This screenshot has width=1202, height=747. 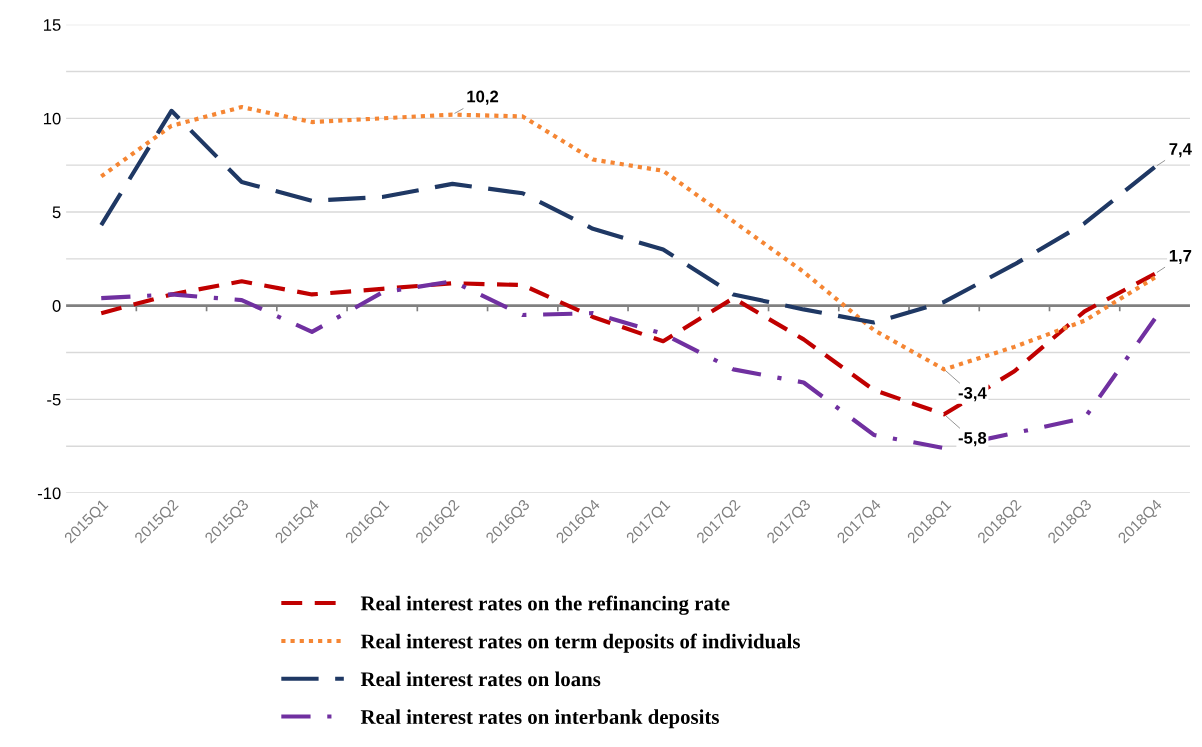 What do you see at coordinates (52, 25) in the screenshot?
I see `y-tick-label: 15` at bounding box center [52, 25].